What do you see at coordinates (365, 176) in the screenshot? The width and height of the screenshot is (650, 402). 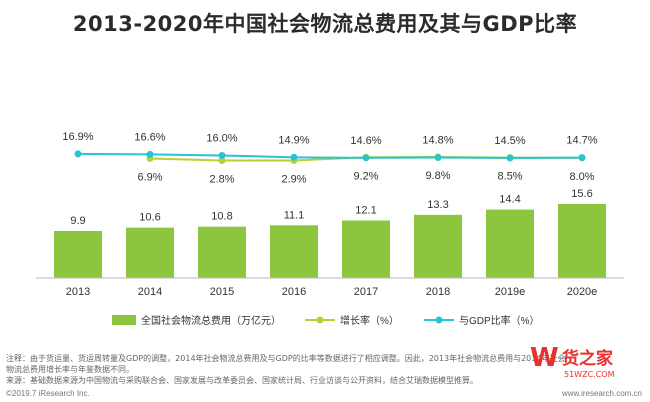 I see `growth-label: 9.2%` at bounding box center [365, 176].